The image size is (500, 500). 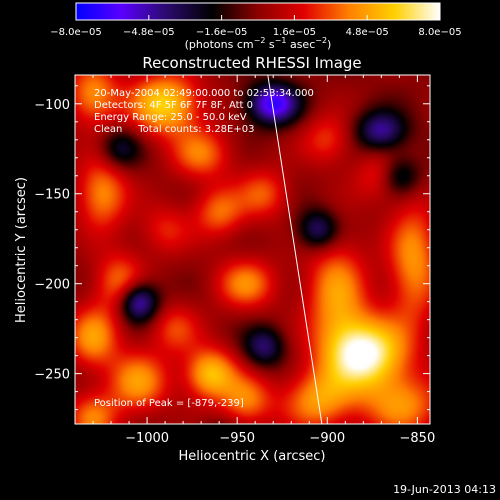 What do you see at coordinates (439, 32) in the screenshot?
I see `colorbar-tick-label: 8.0e−05` at bounding box center [439, 32].